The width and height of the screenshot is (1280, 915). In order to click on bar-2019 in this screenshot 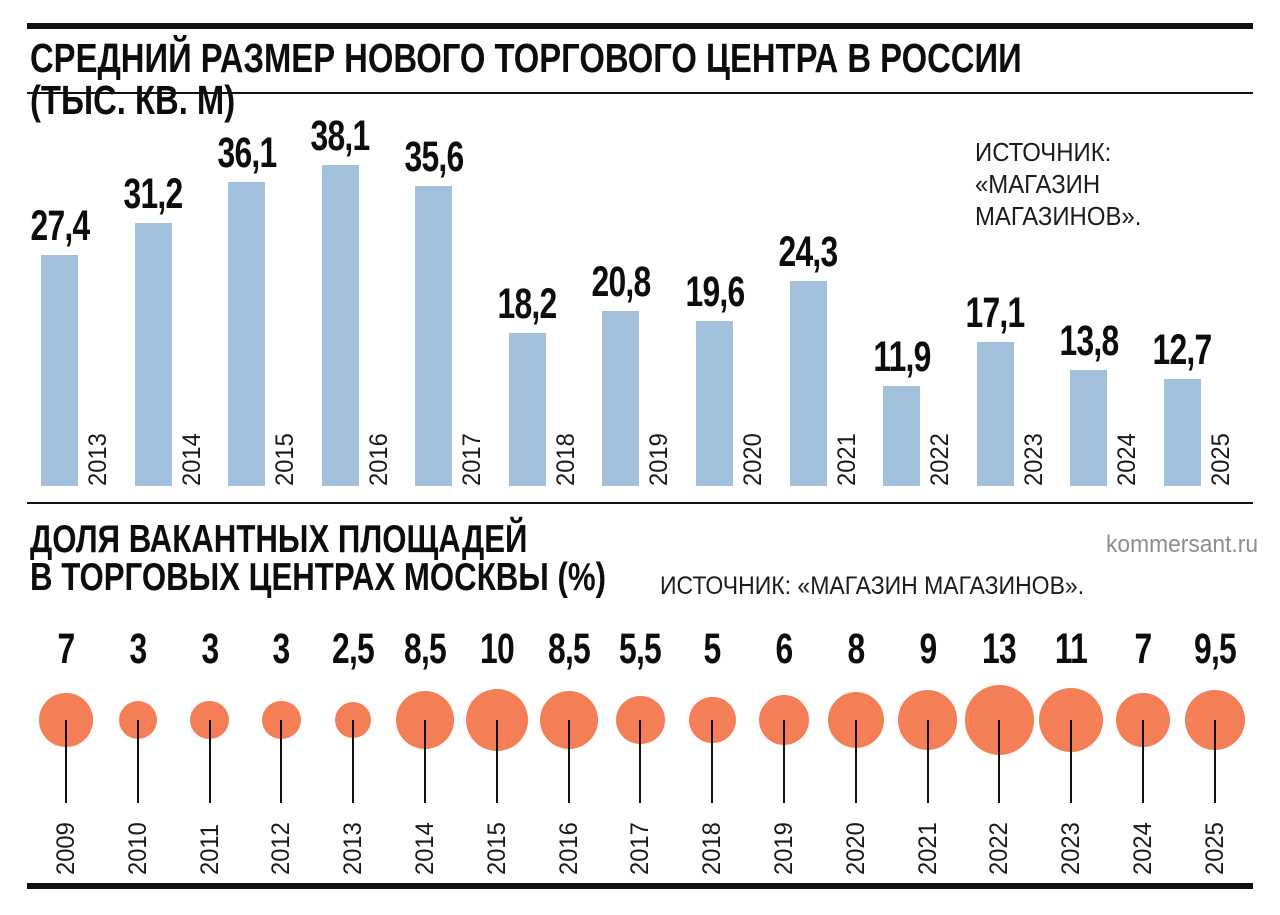, I will do `click(621, 398)`.